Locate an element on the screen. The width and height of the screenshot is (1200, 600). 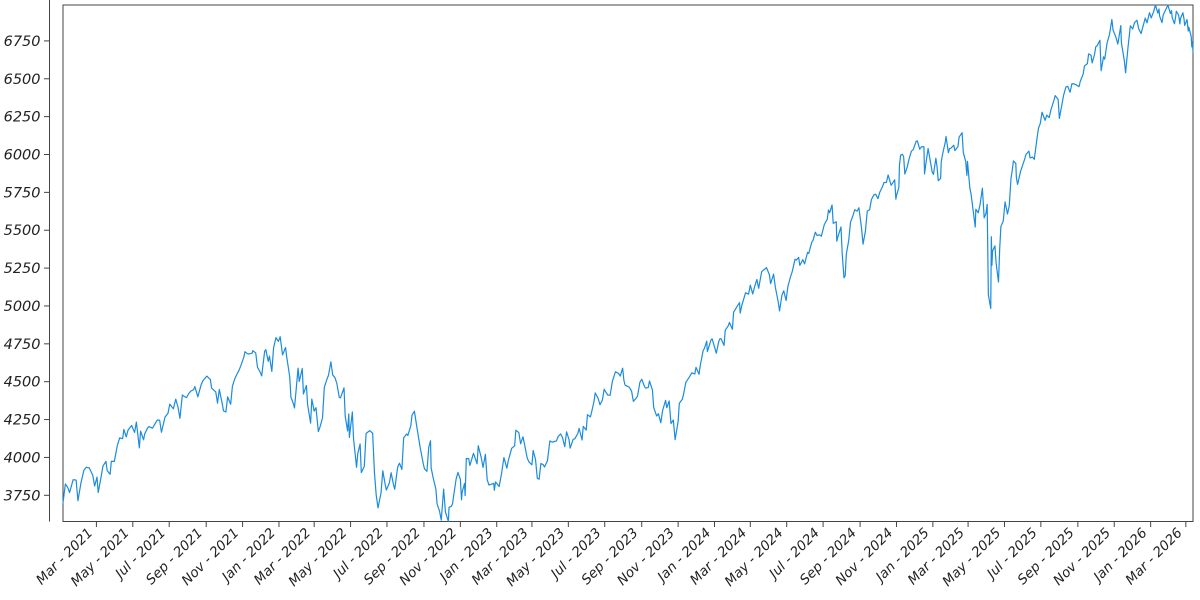
y-tick-label: 5000 is located at coordinates (22, 307).